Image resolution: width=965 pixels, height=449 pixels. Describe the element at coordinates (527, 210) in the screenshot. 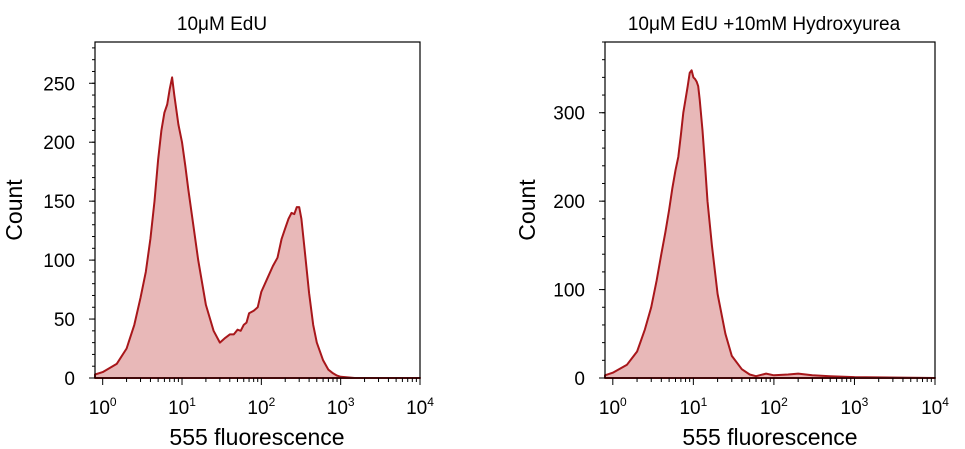

I see `y-axis-label-edu-hydroxyurea: Count` at that location.